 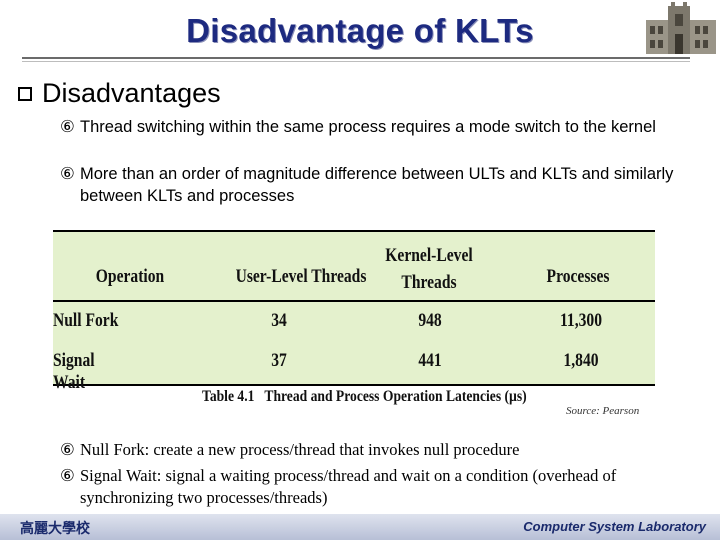 I want to click on table-caption-label: Table 4.1, so click(x=228, y=396).